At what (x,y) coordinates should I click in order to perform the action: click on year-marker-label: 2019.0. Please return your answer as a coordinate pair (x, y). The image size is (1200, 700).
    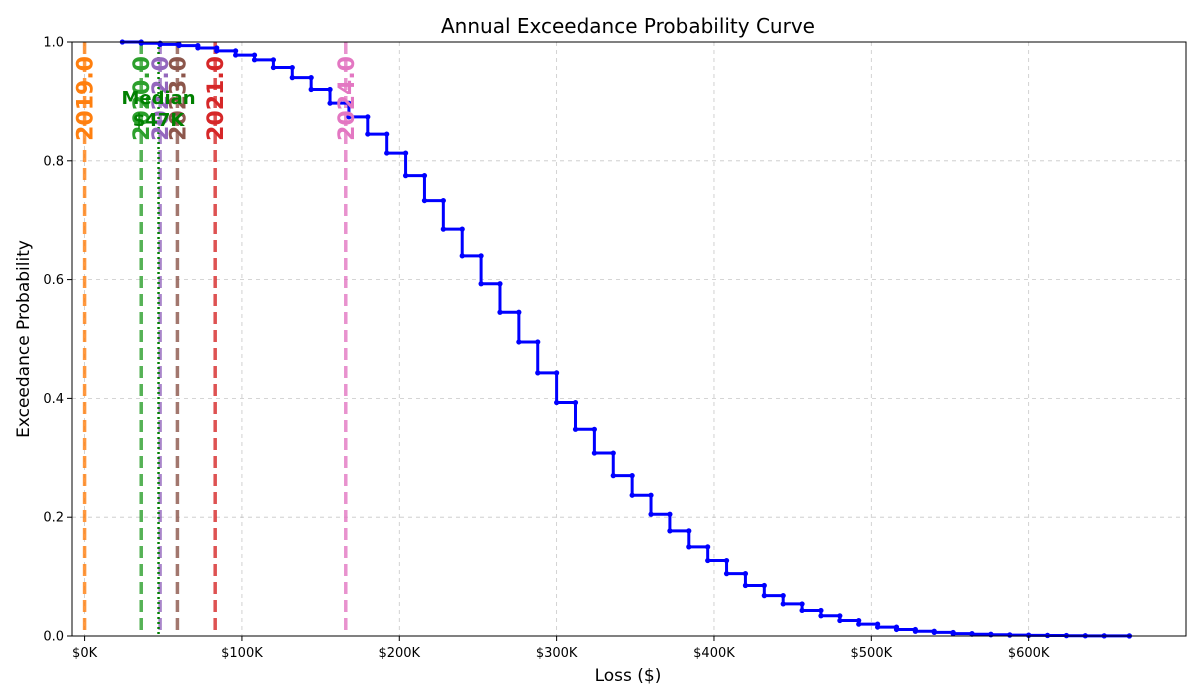
    Looking at the image, I should click on (86, 98).